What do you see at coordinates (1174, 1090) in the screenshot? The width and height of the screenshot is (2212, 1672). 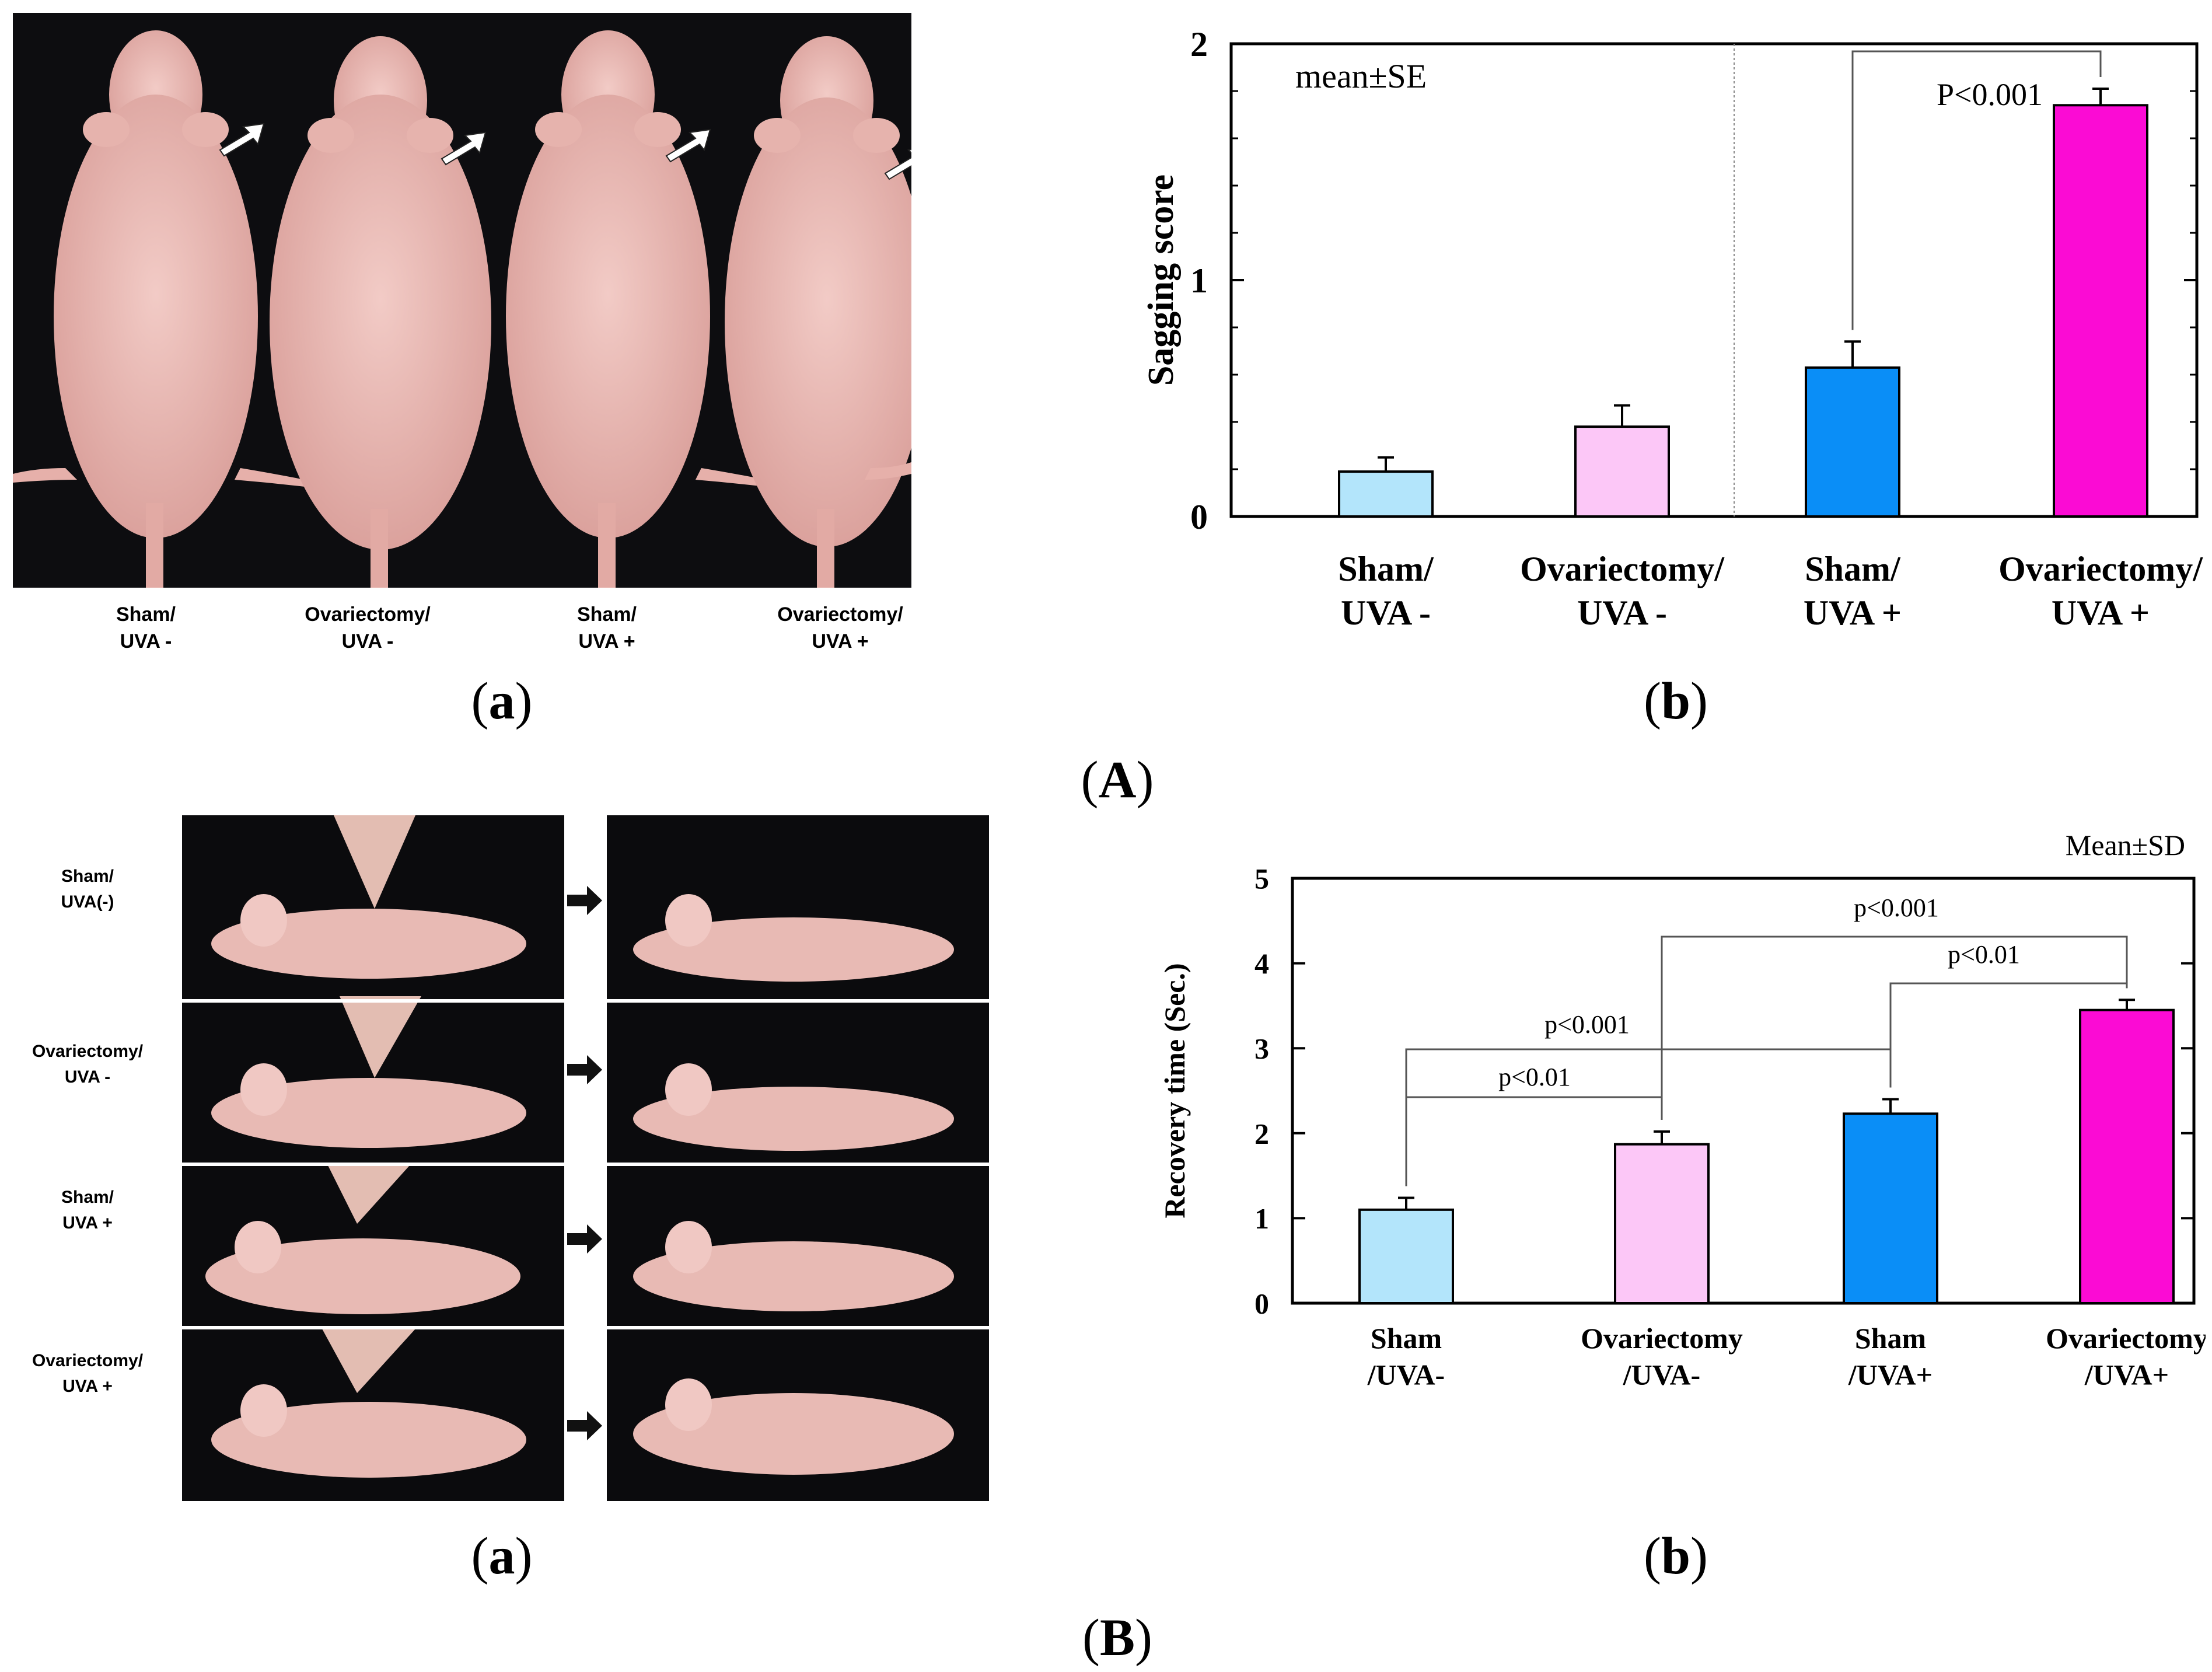 I see `y-axis-label: Recovery time (Sec.)` at bounding box center [1174, 1090].